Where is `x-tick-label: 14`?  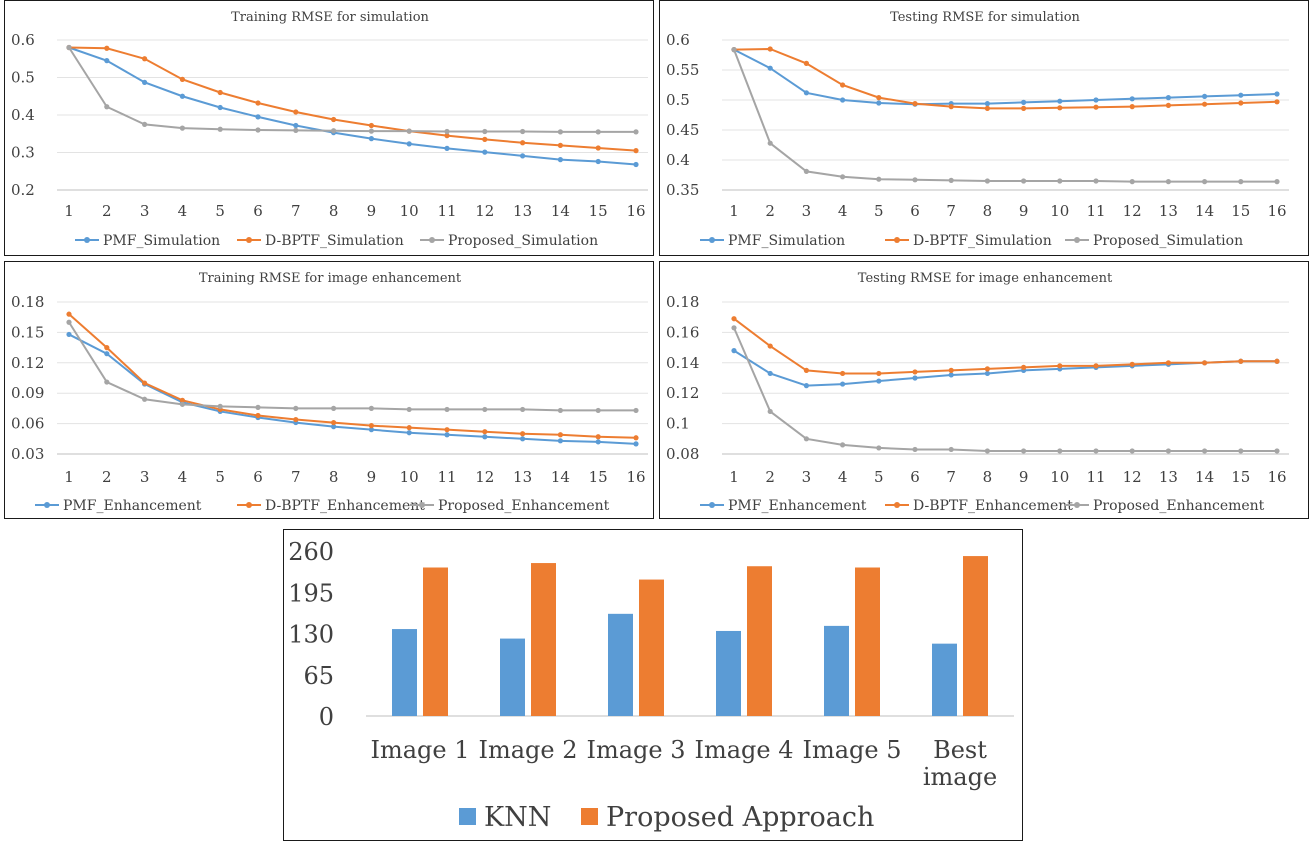 x-tick-label: 14 is located at coordinates (1204, 477).